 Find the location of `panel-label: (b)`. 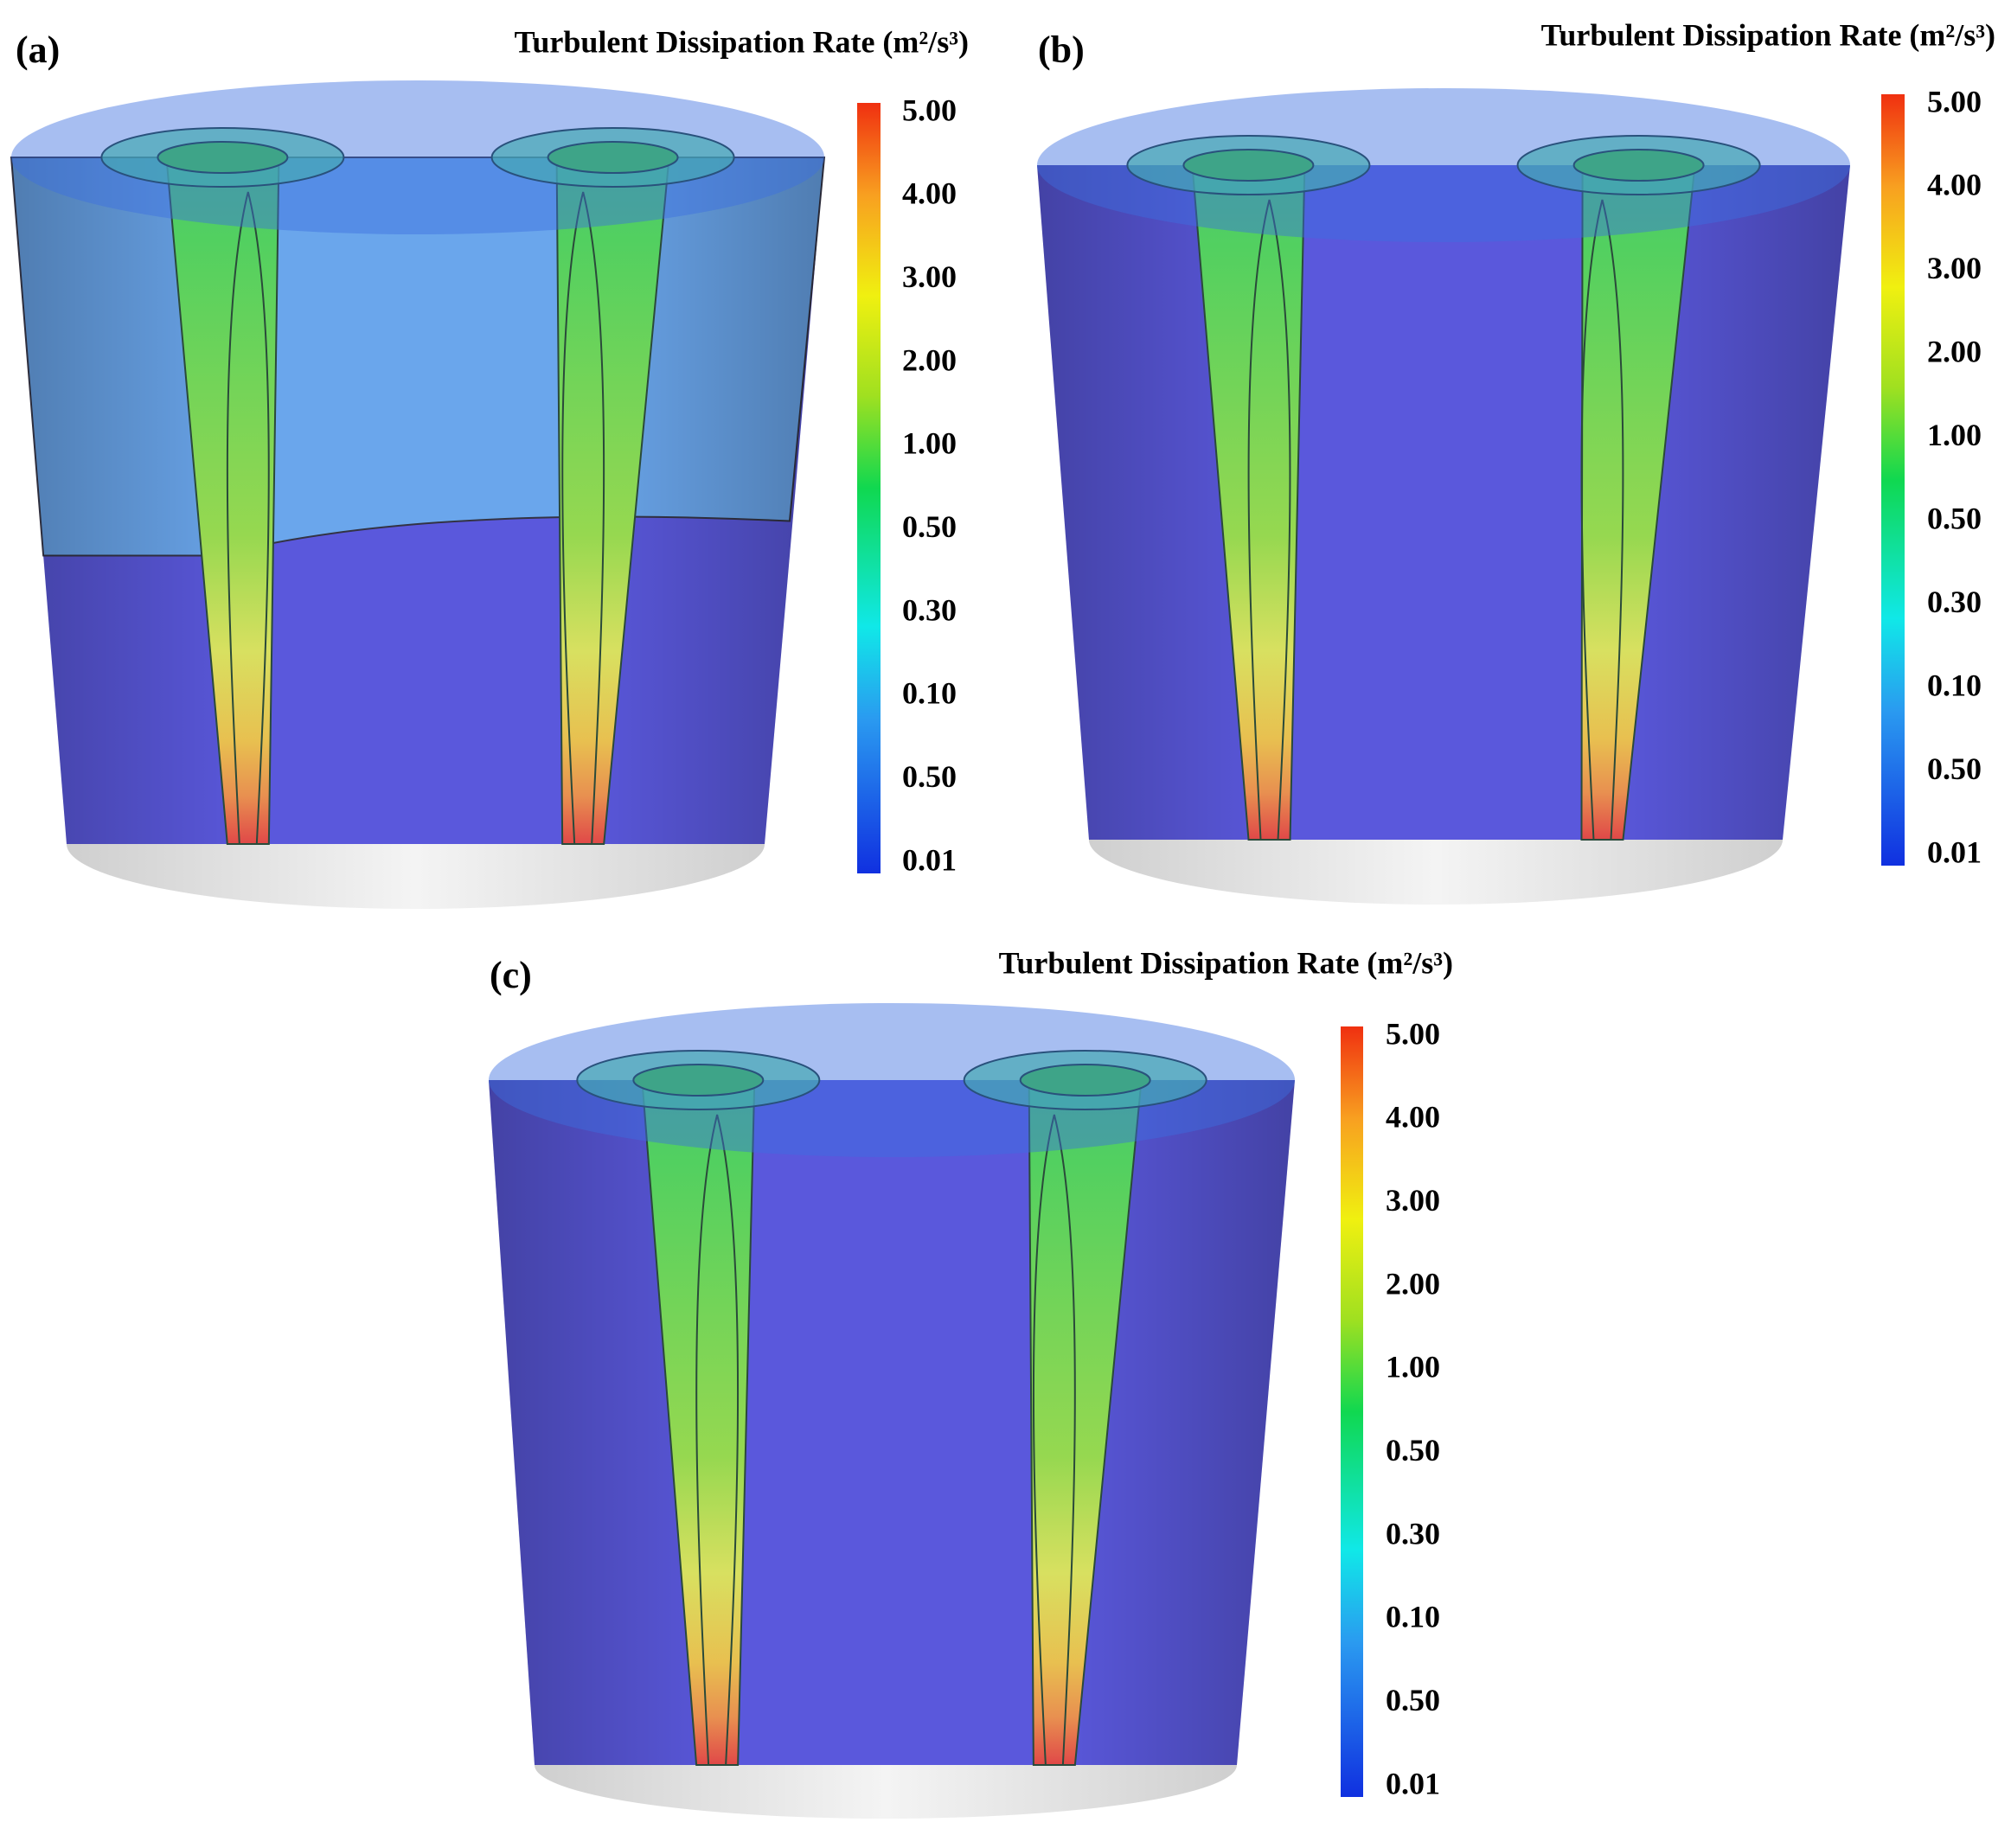

panel-label: (b) is located at coordinates (1062, 50).